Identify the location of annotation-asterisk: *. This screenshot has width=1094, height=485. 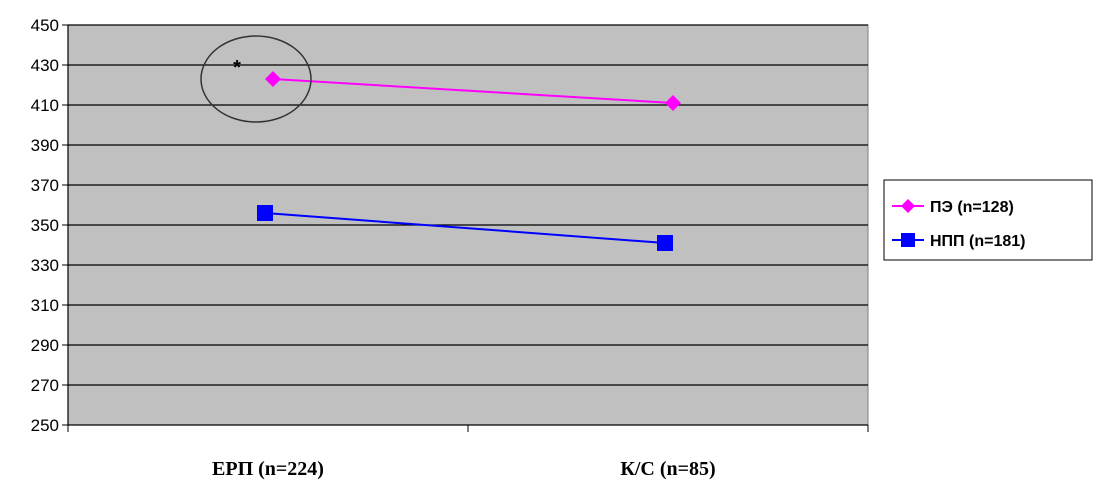
(237, 68).